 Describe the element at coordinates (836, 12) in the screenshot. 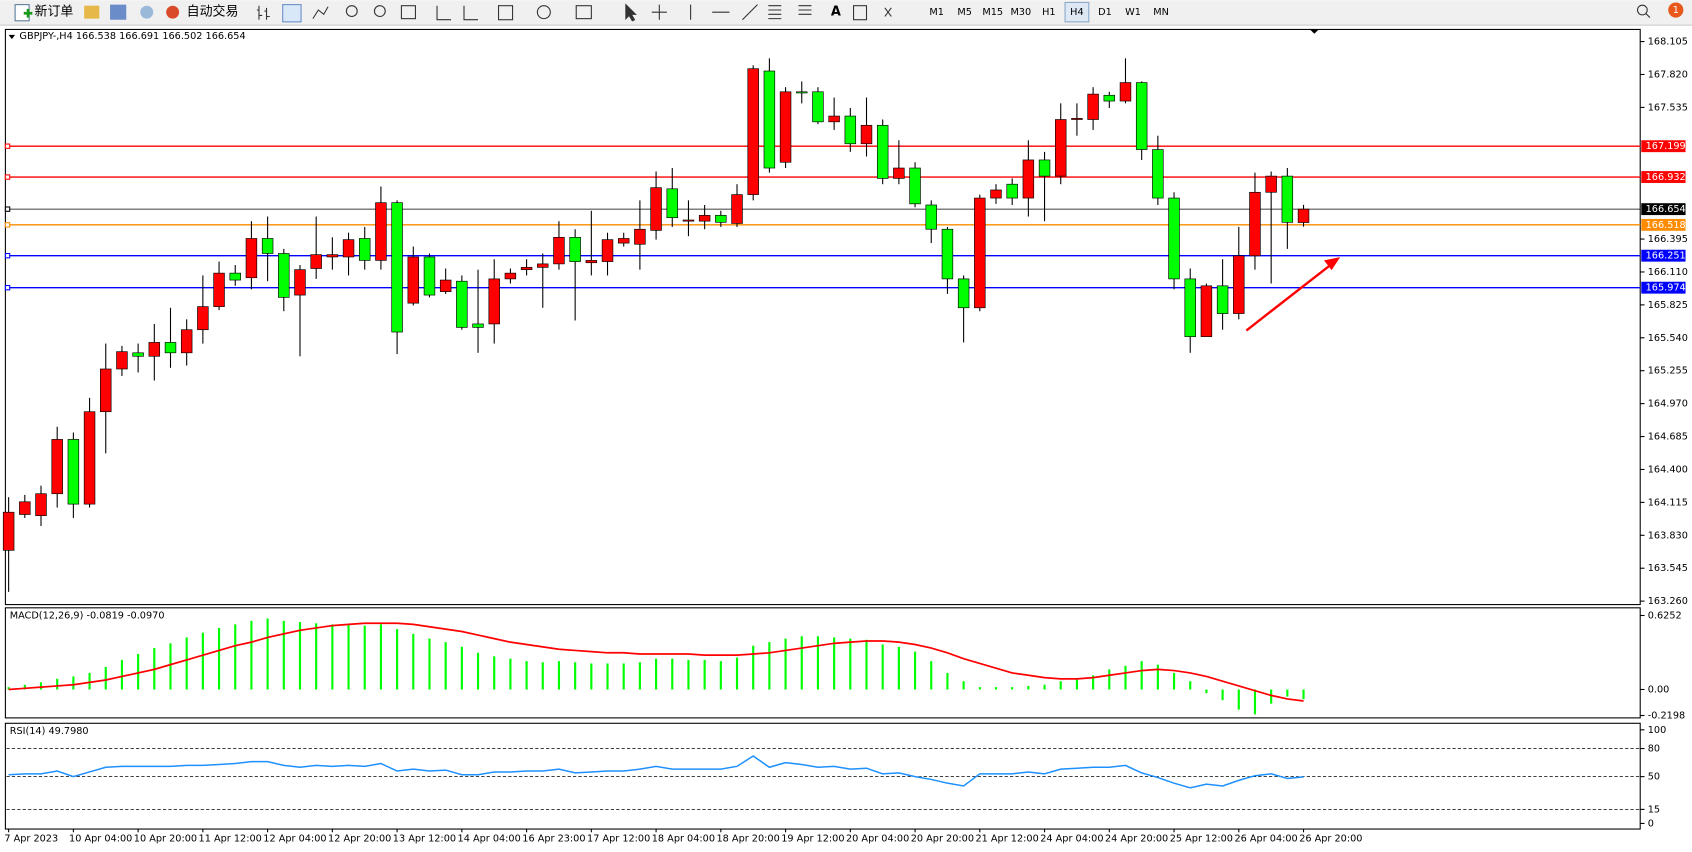

I see `text-tool-icon: A` at that location.